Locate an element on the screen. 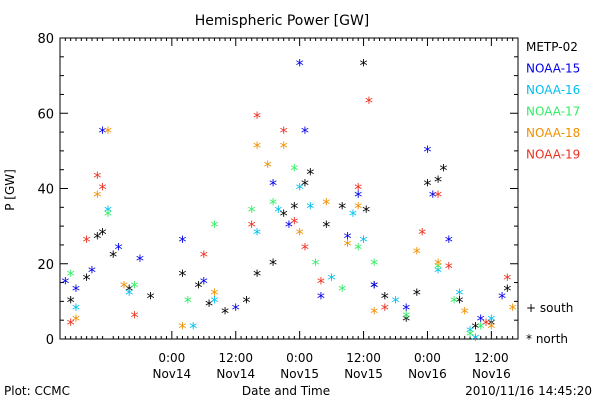 The height and width of the screenshot is (400, 600). x-tick-time: 0:00 is located at coordinates (299, 358).